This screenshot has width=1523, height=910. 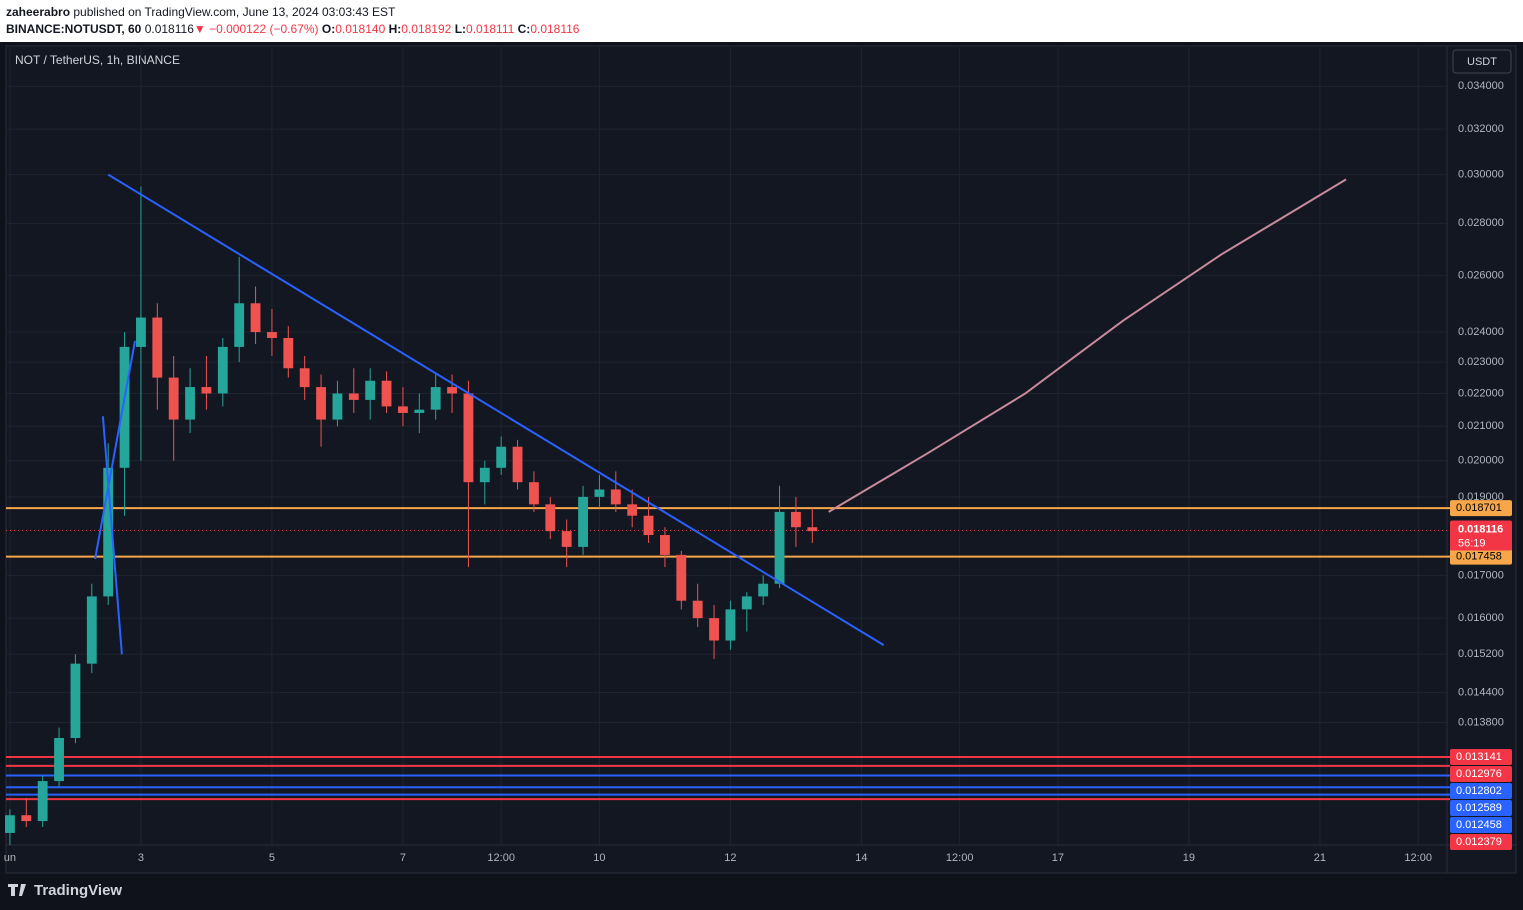 What do you see at coordinates (1481, 86) in the screenshot?
I see `y-tick-label: 0.034000` at bounding box center [1481, 86].